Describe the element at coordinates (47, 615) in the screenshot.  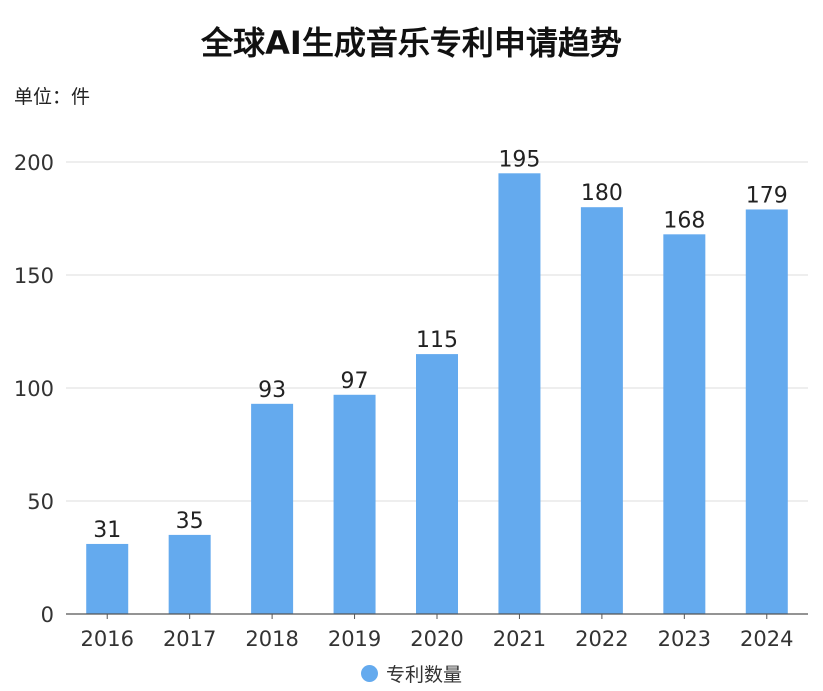
I see `y-tick-label: 0` at that location.